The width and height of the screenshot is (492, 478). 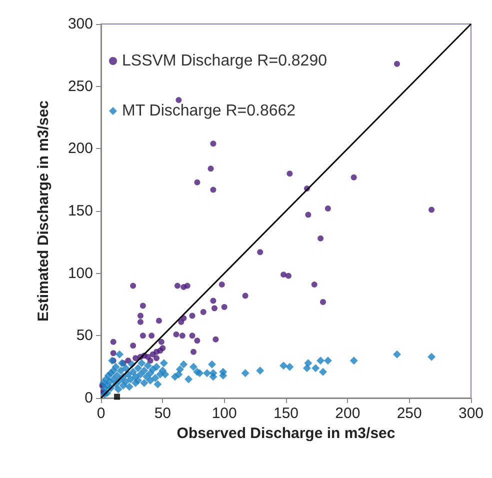 I want to click on y-tick-label: 100, so click(x=80, y=273).